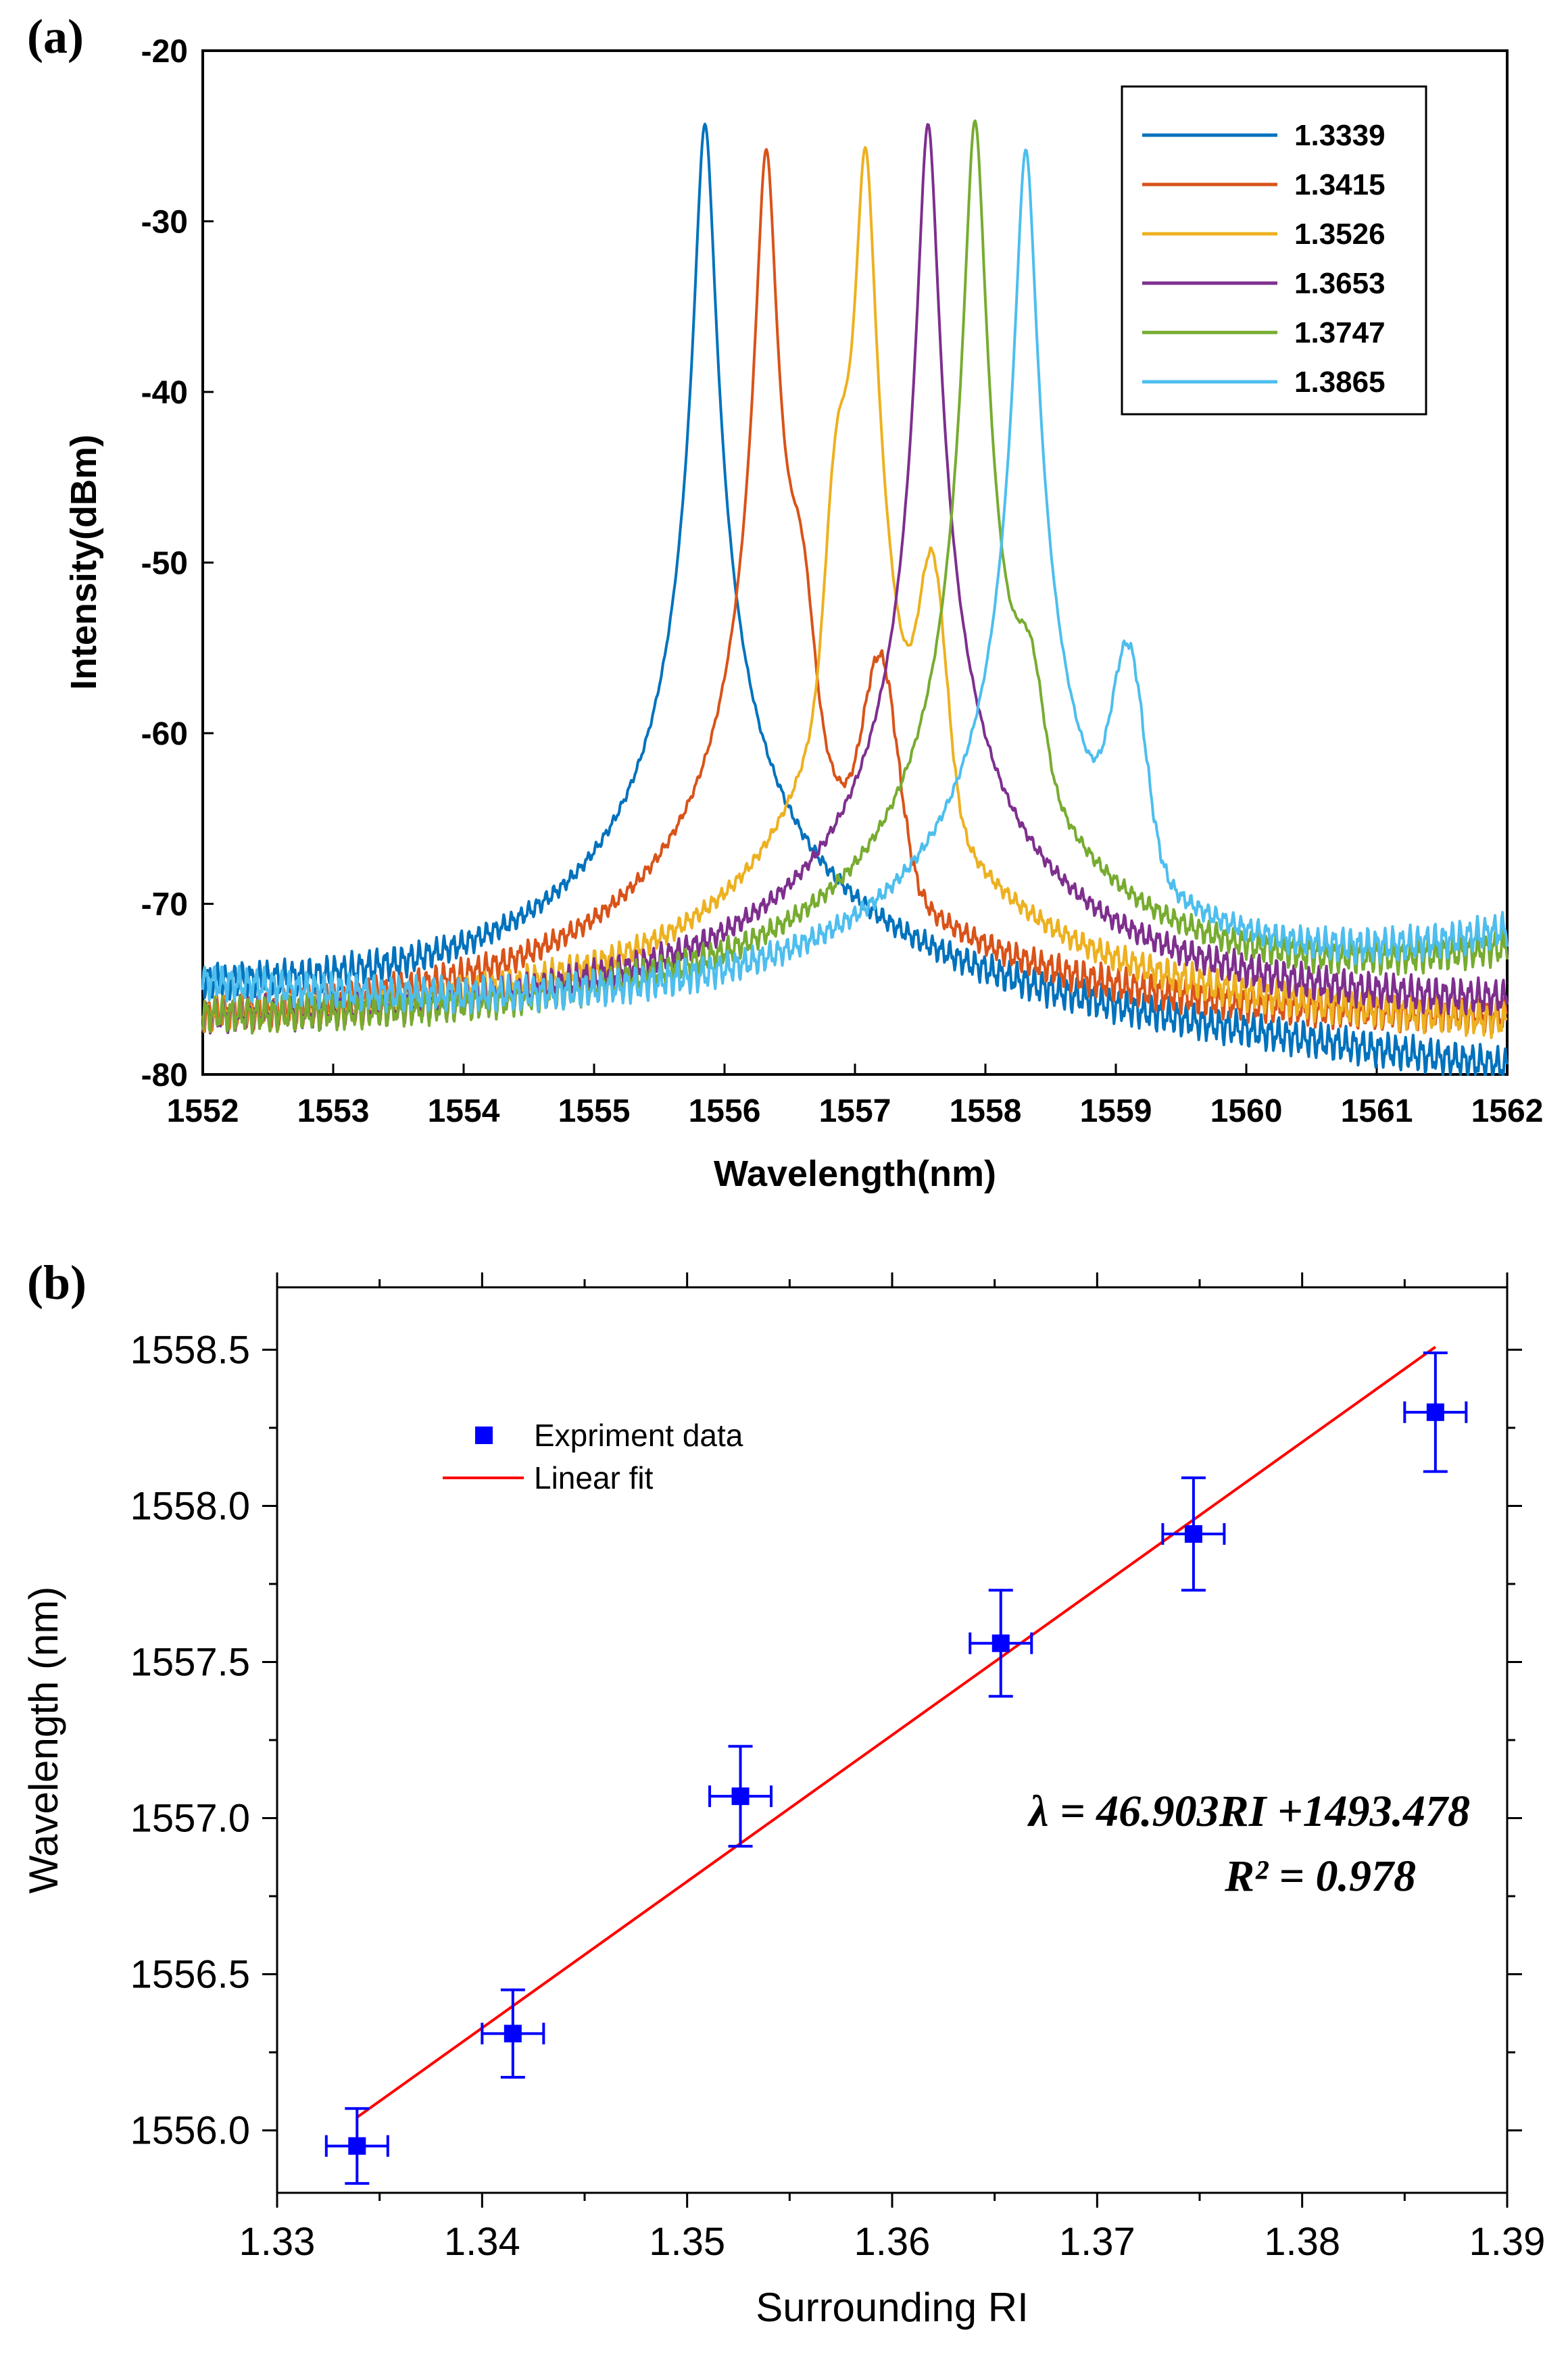 Image resolution: width=1568 pixels, height=2380 pixels. I want to click on panel-a-x-tick-label: 1557, so click(855, 1111).